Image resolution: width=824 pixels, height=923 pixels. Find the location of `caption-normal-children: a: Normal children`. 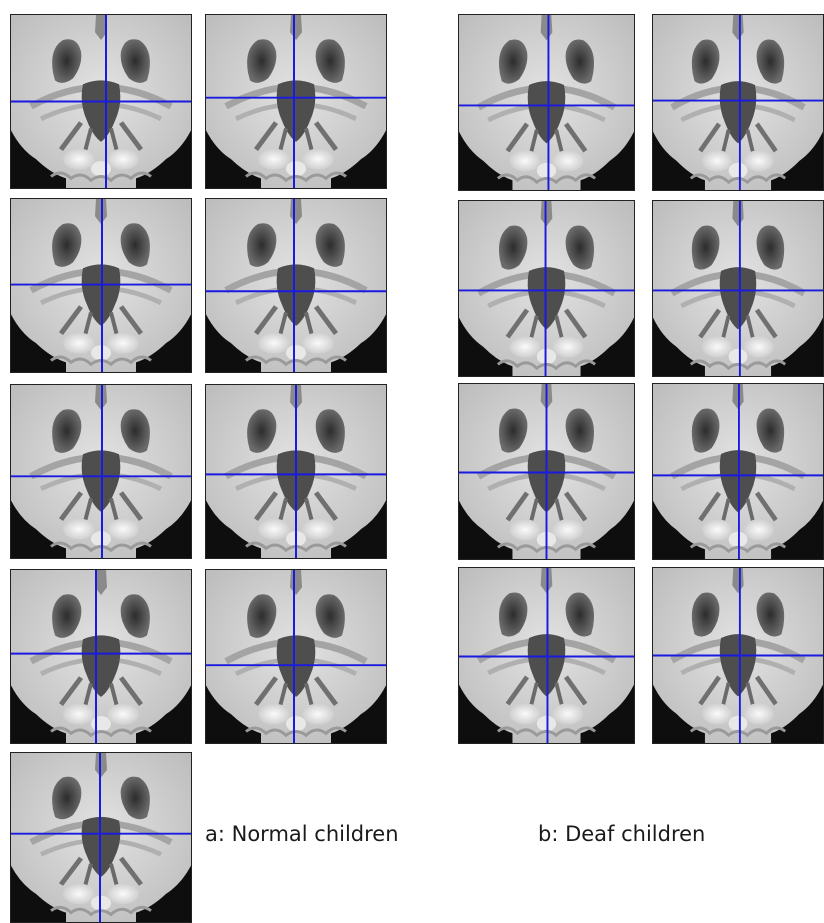

caption-normal-children: a: Normal children is located at coordinates (302, 834).